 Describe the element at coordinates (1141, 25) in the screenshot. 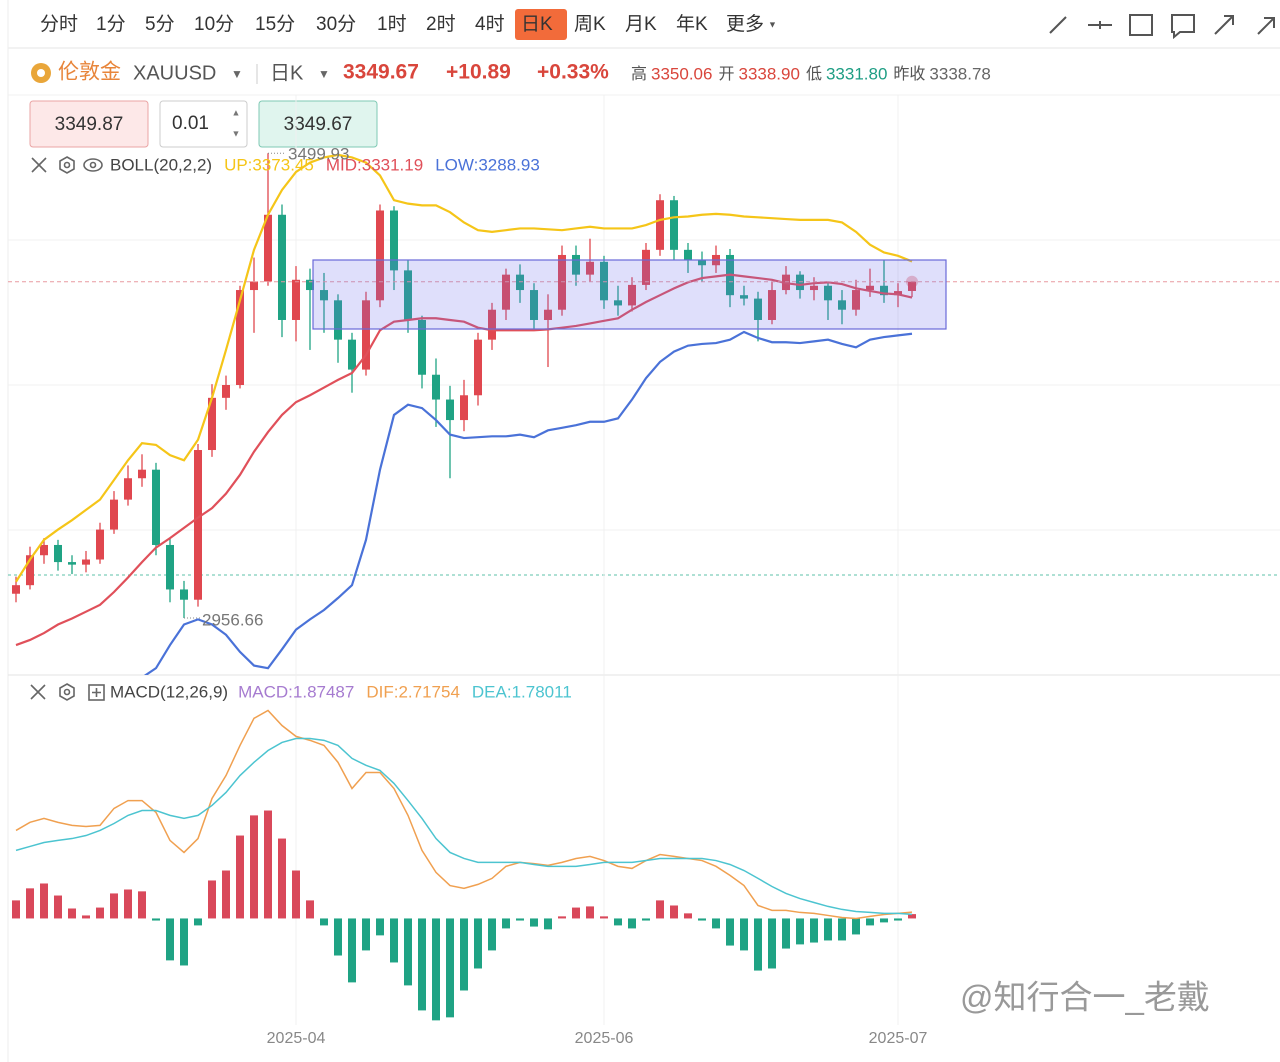

I see `tool-rect` at that location.